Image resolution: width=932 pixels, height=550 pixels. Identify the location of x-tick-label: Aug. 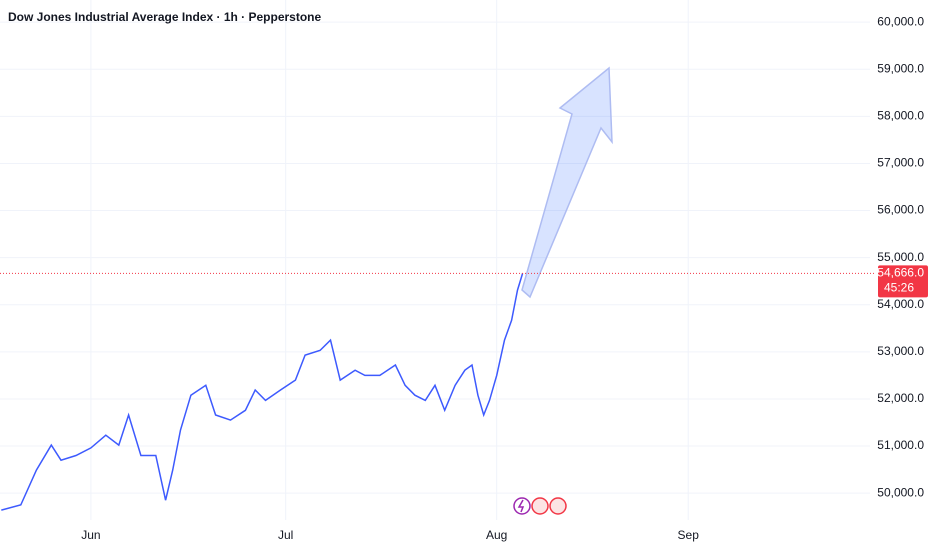
(496, 535).